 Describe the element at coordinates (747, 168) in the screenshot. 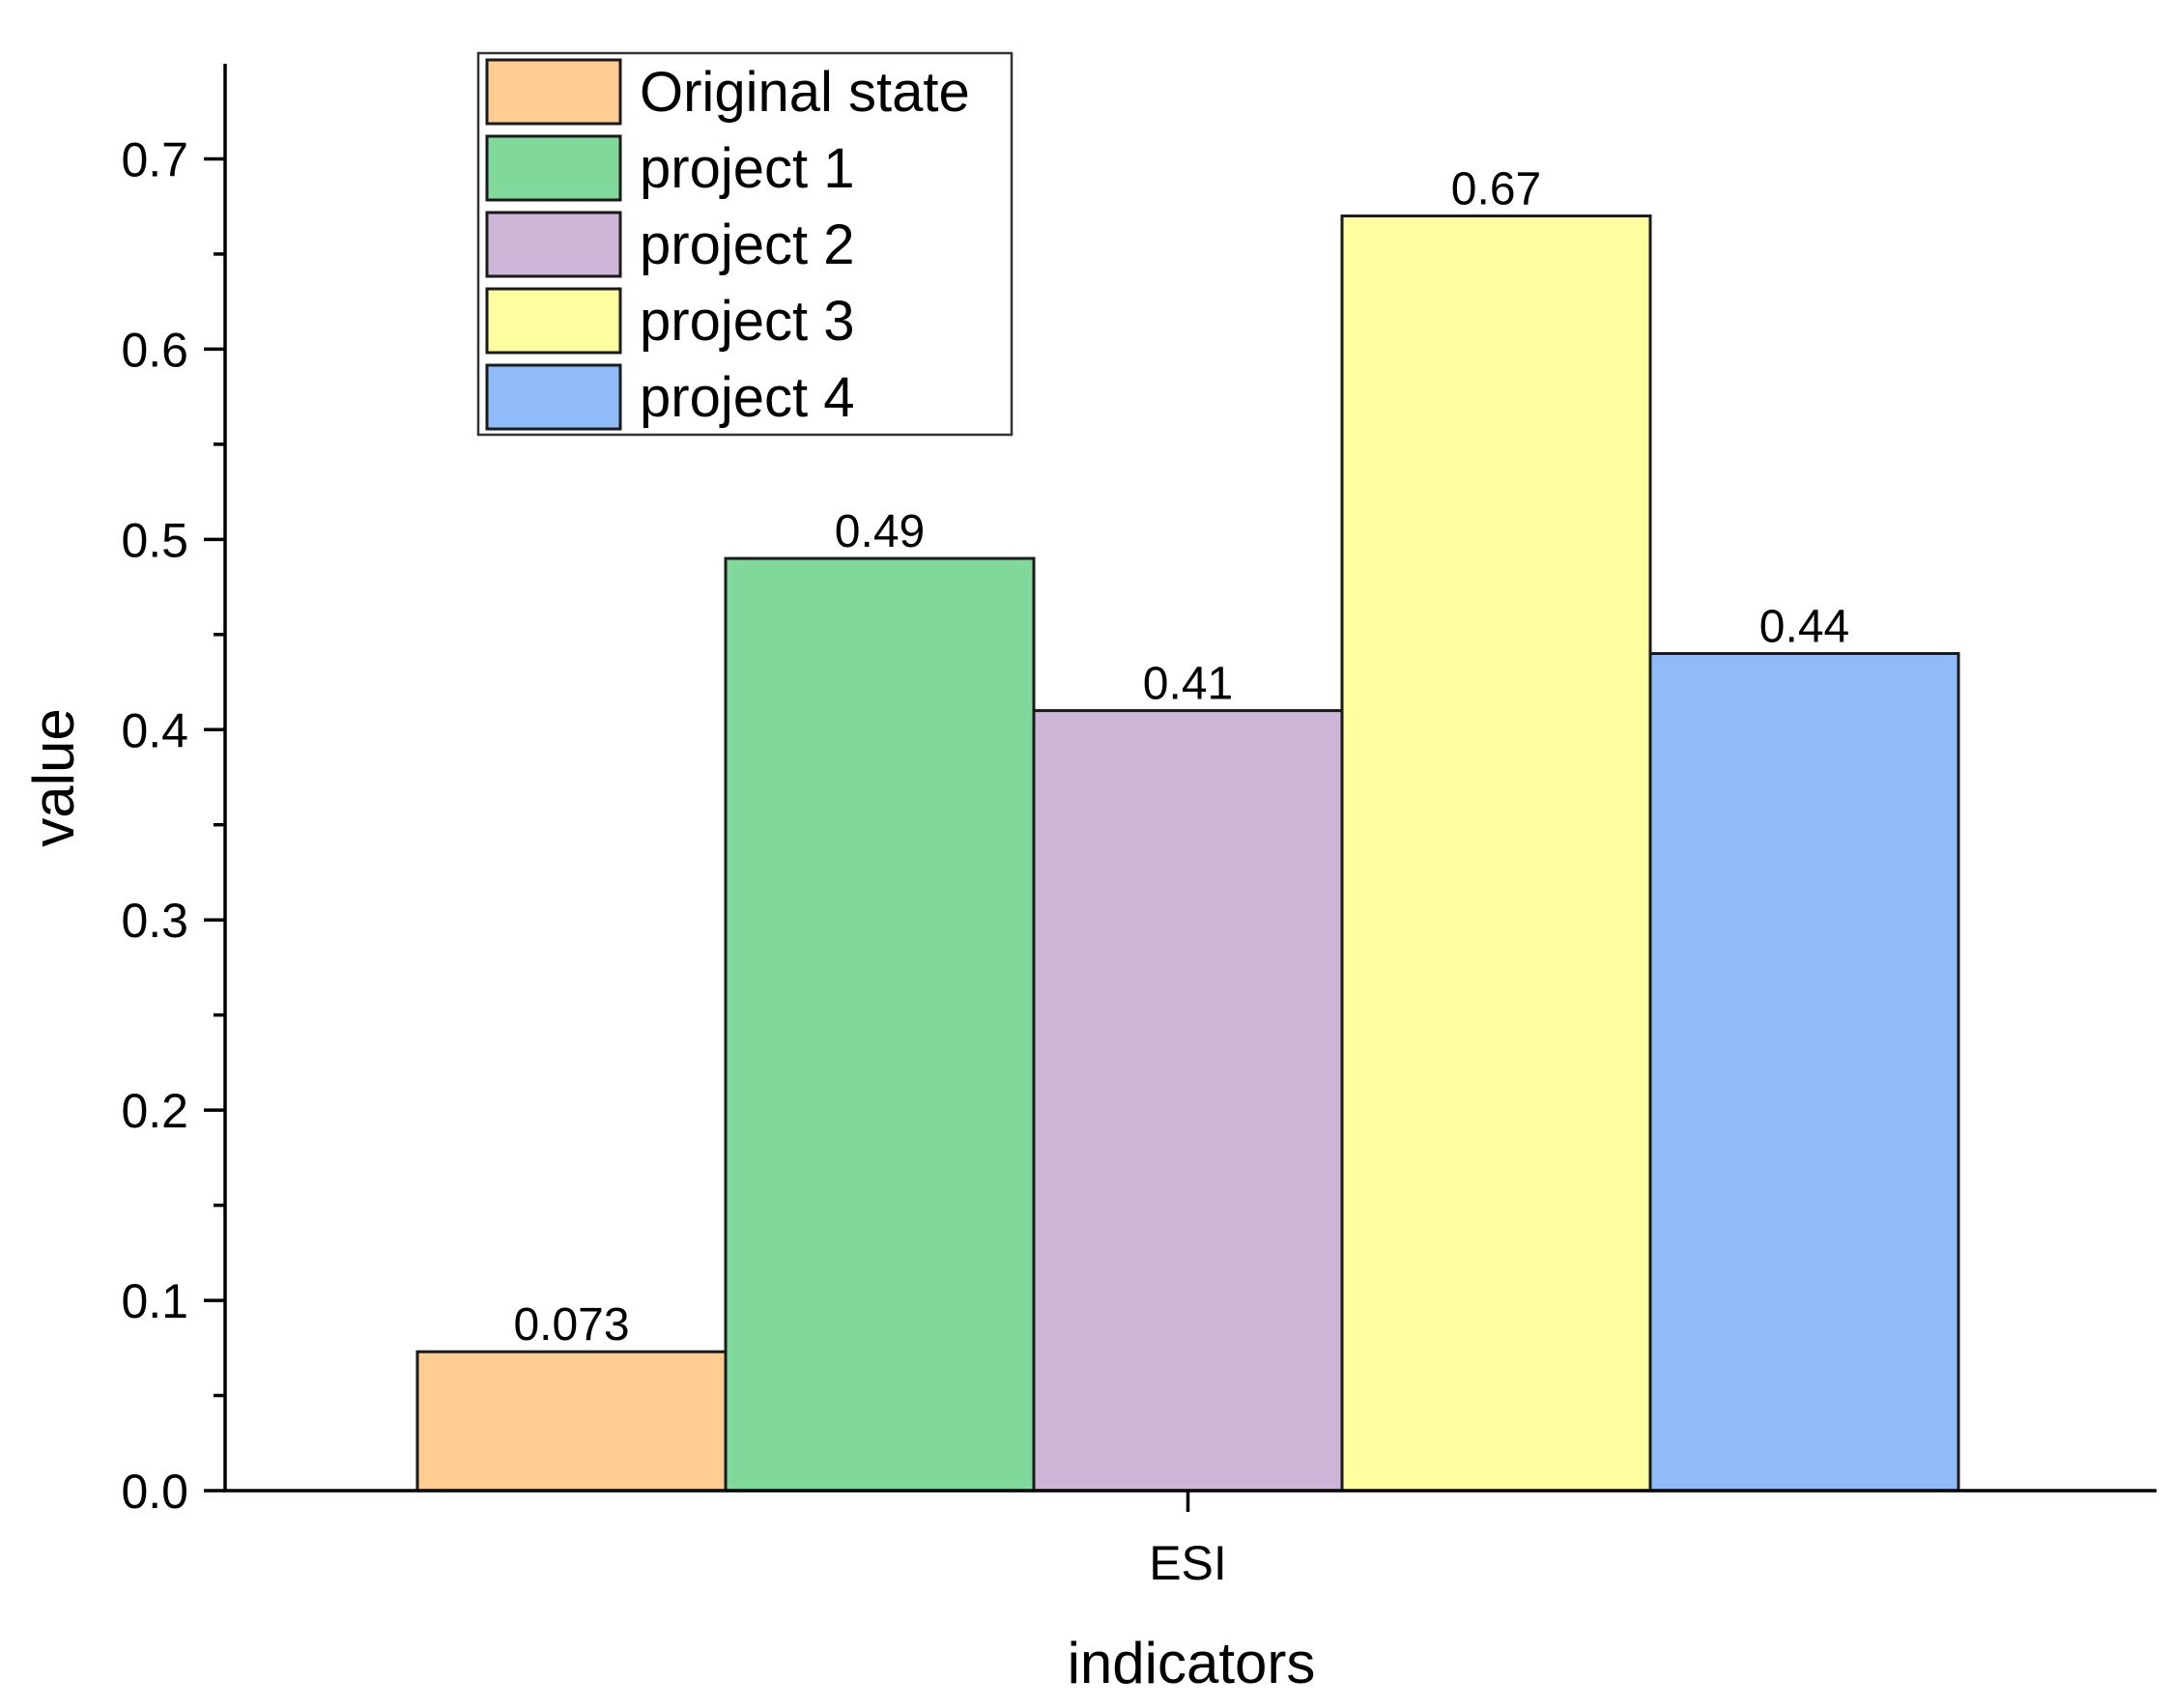

I see `legend-label: project 1` at that location.